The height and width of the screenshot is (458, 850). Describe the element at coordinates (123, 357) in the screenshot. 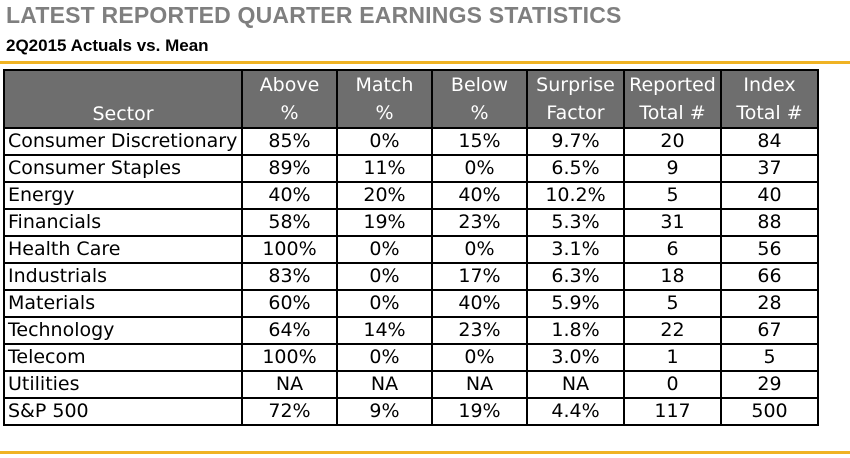

I see `cell-sector: Telecom` at that location.